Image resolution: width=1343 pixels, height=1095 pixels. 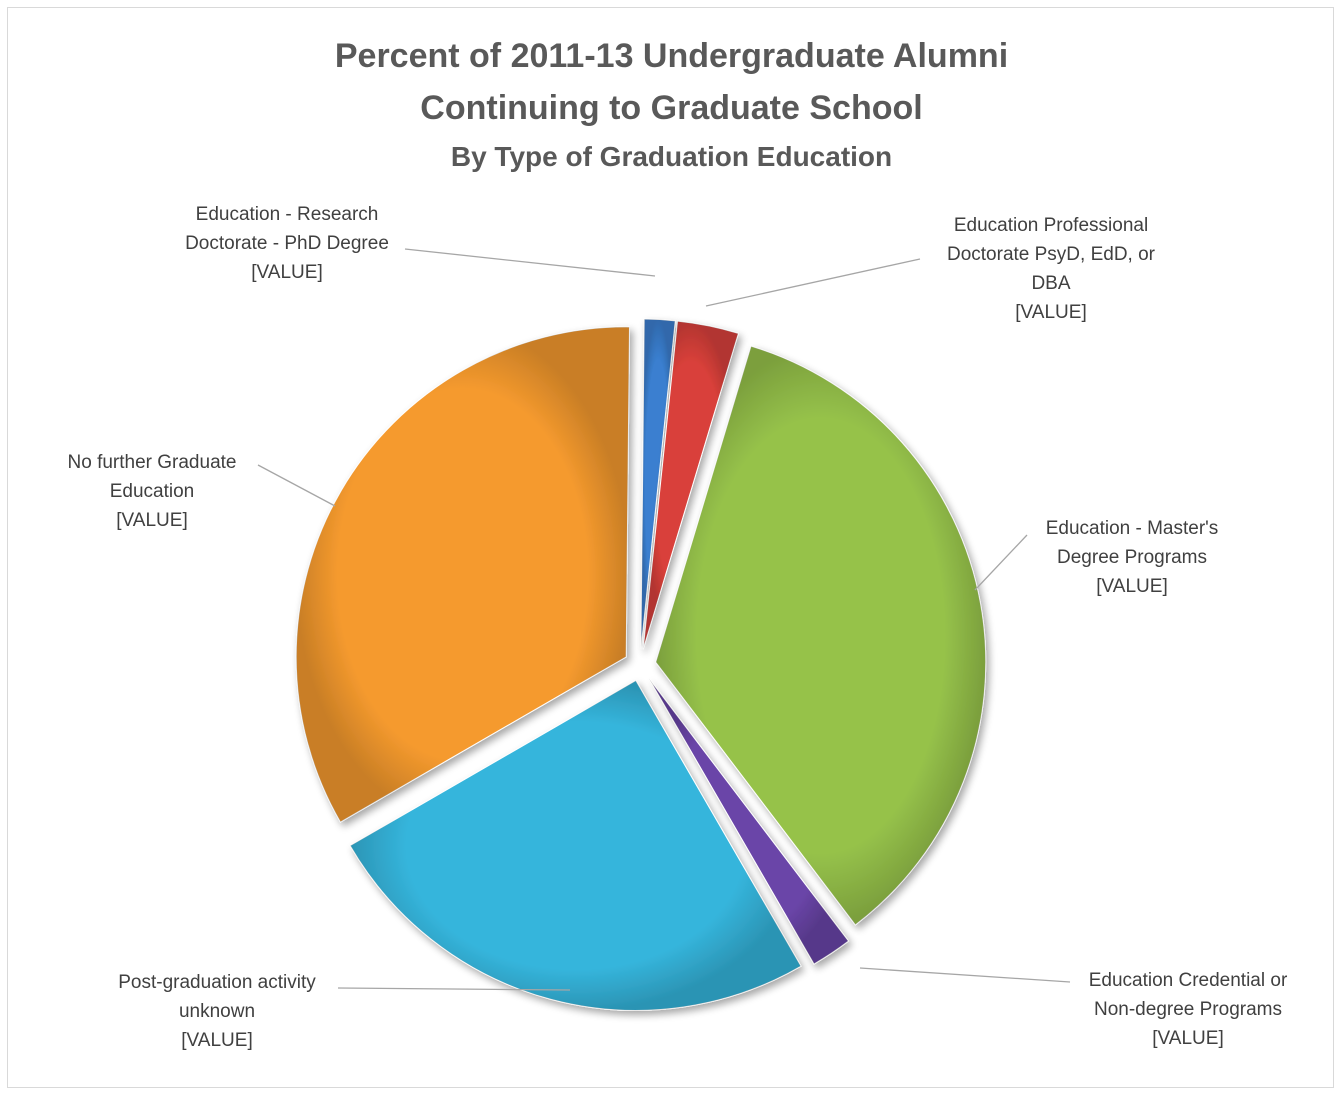 What do you see at coordinates (671, 56) in the screenshot?
I see `chart-title: Percent of 2011-13 Undergraduate Alumni` at bounding box center [671, 56].